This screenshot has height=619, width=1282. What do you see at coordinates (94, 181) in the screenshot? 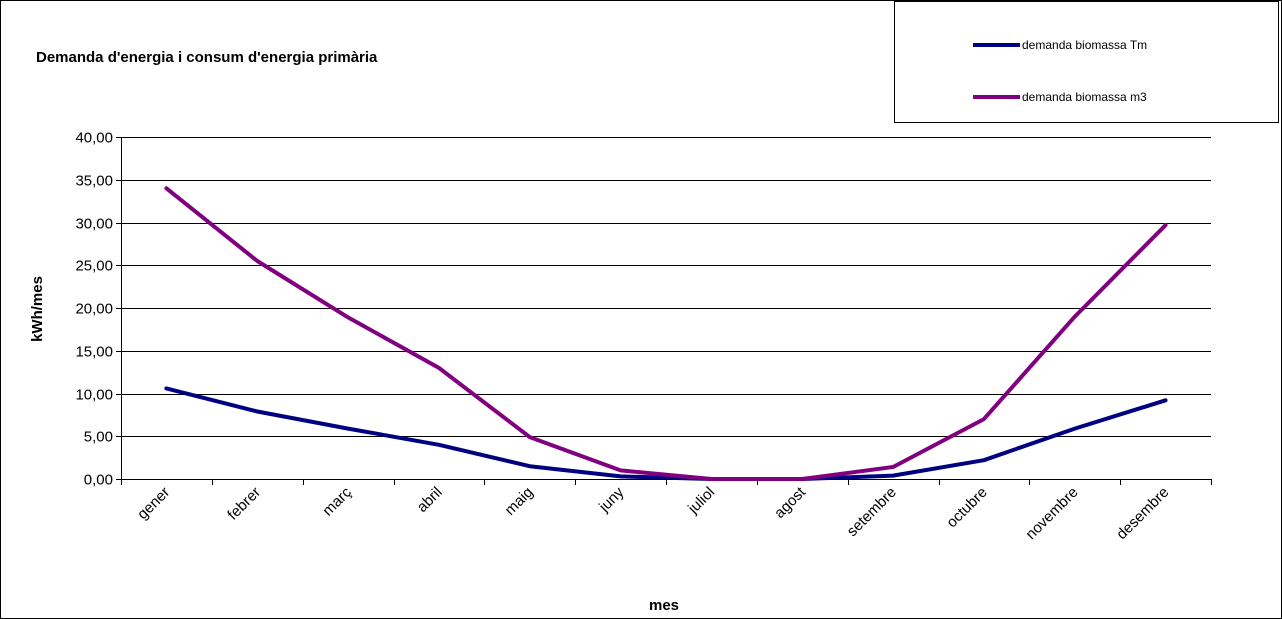
I see `y-tick-label: 35,00` at bounding box center [94, 181].